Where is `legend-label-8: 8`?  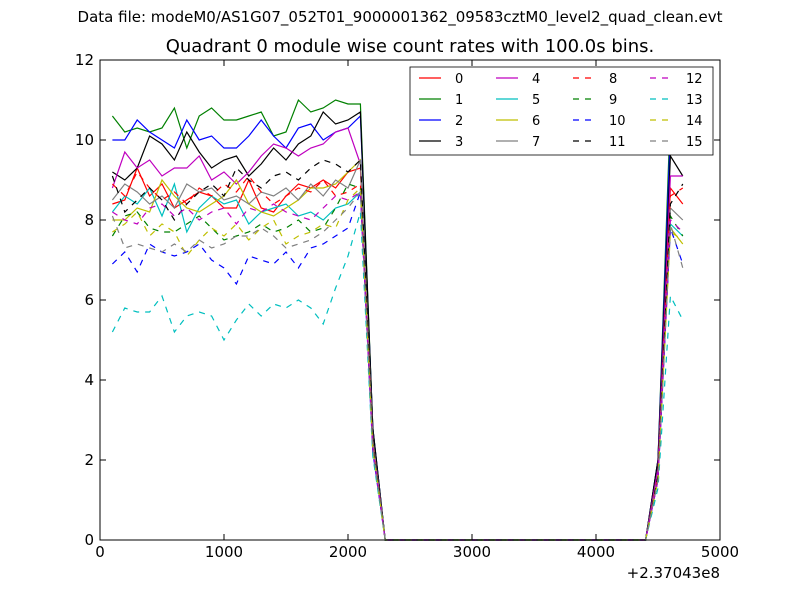
legend-label-8: 8 is located at coordinates (613, 79).